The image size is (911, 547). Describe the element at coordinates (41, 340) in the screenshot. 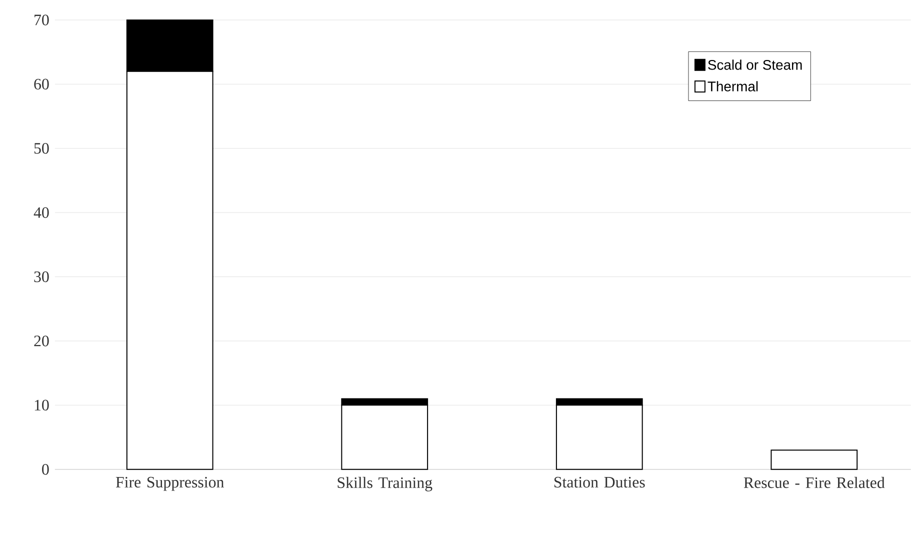

I see `y-tick-label: 20` at that location.